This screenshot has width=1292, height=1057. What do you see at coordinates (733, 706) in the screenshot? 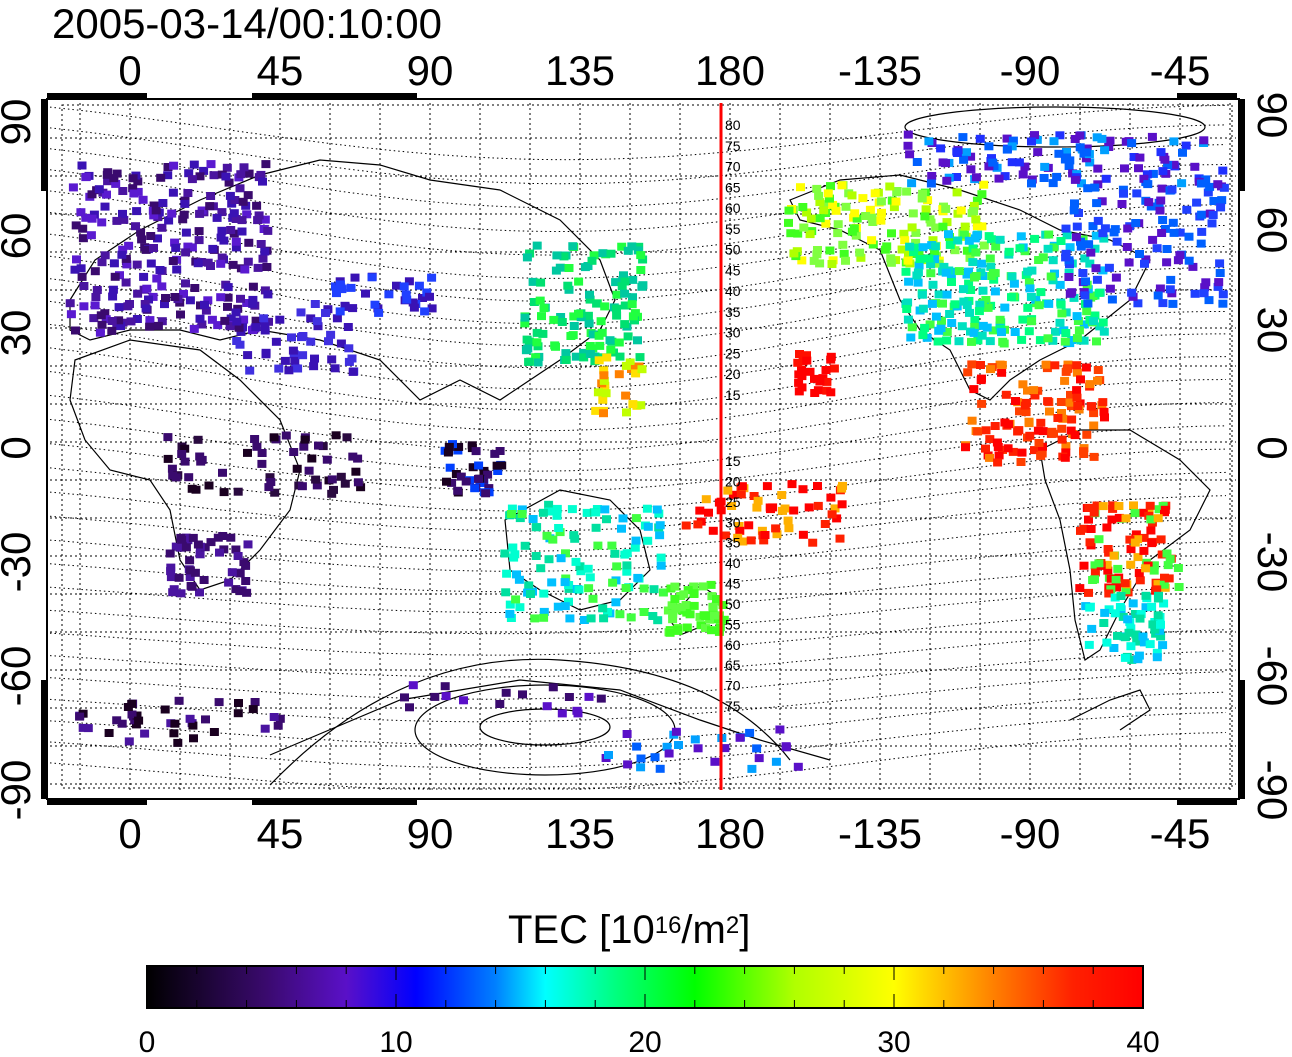
I see `mag-lat-label-south: 75` at bounding box center [733, 706].